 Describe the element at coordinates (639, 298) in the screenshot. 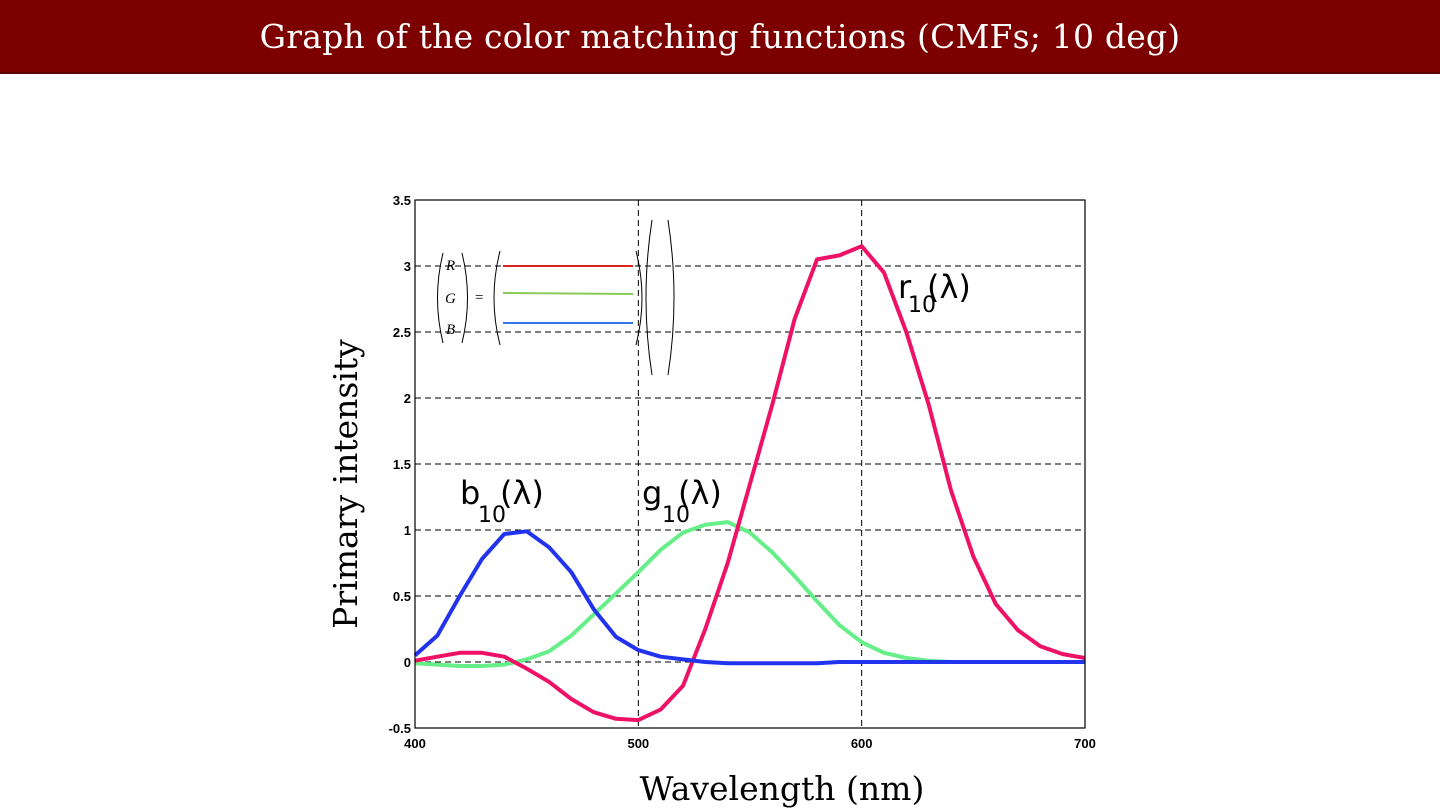

I see `legend-mid-paren-close` at that location.